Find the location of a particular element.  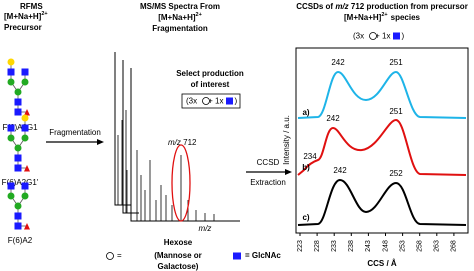

galactose is located at coordinates (11, 62).